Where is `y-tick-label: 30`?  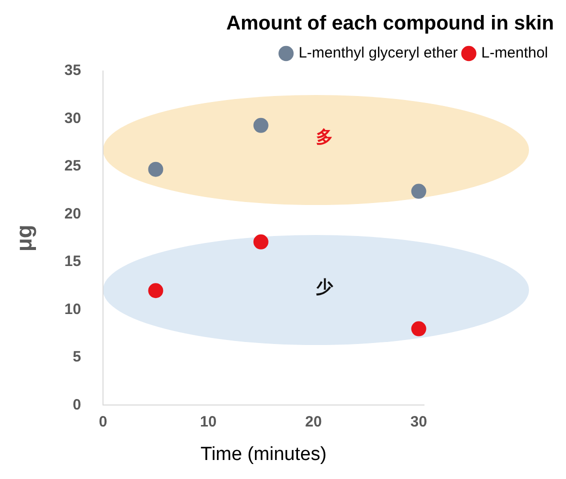 y-tick-label: 30 is located at coordinates (73, 118).